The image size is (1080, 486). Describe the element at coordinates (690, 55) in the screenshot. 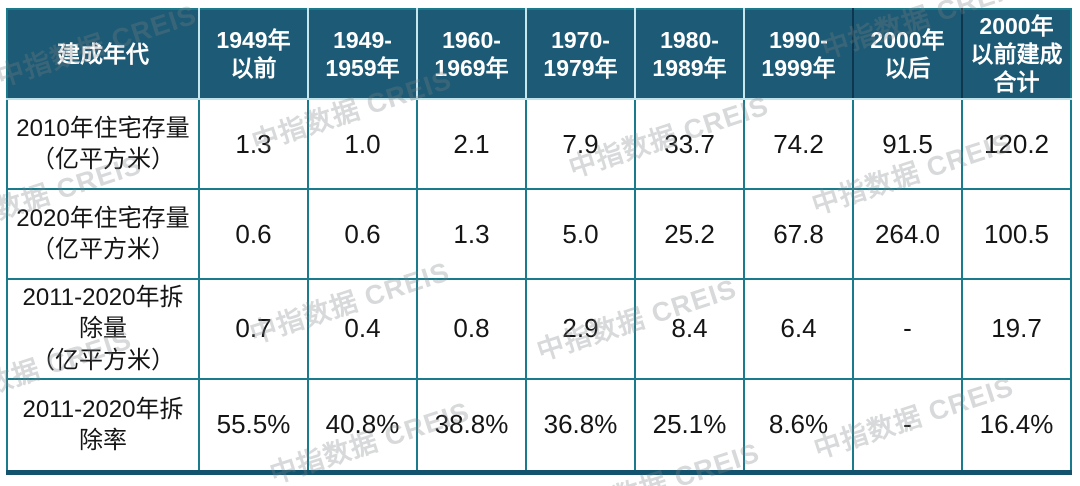

I see `header-1980-1989: 1980- 1989年` at that location.